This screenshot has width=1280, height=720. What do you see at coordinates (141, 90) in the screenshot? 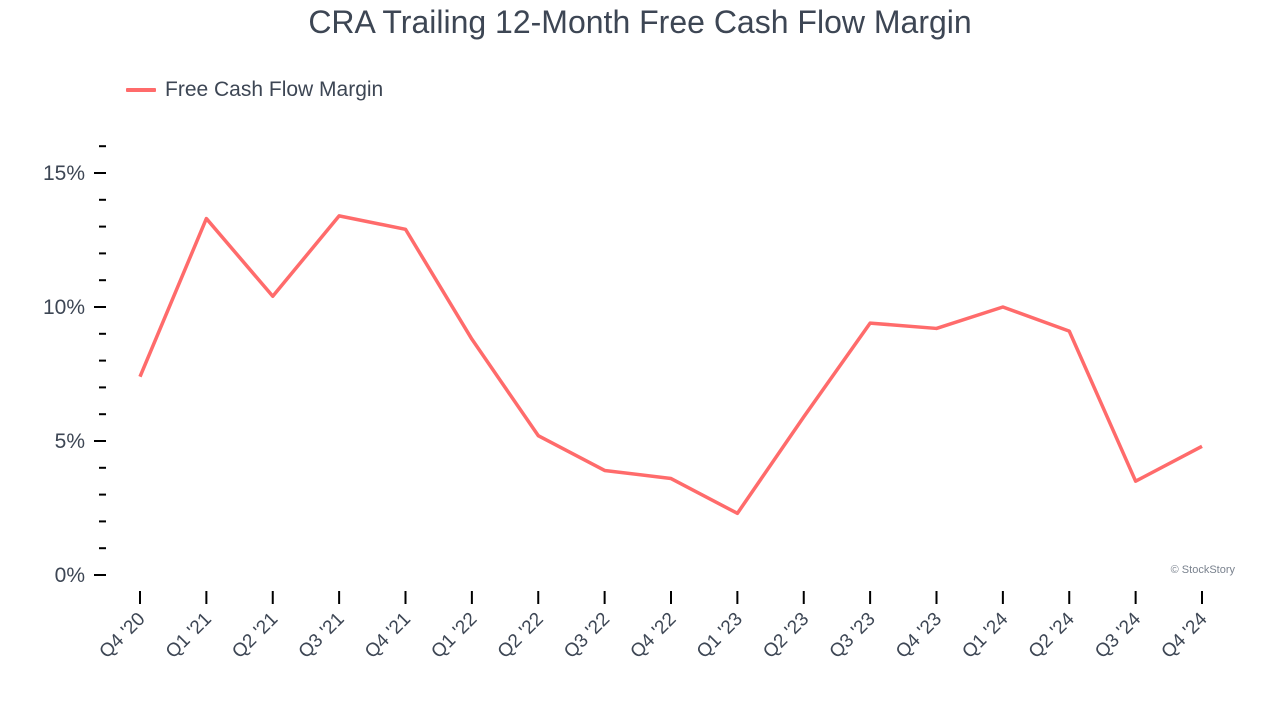
I see `legend-line-swatch-icon` at bounding box center [141, 90].